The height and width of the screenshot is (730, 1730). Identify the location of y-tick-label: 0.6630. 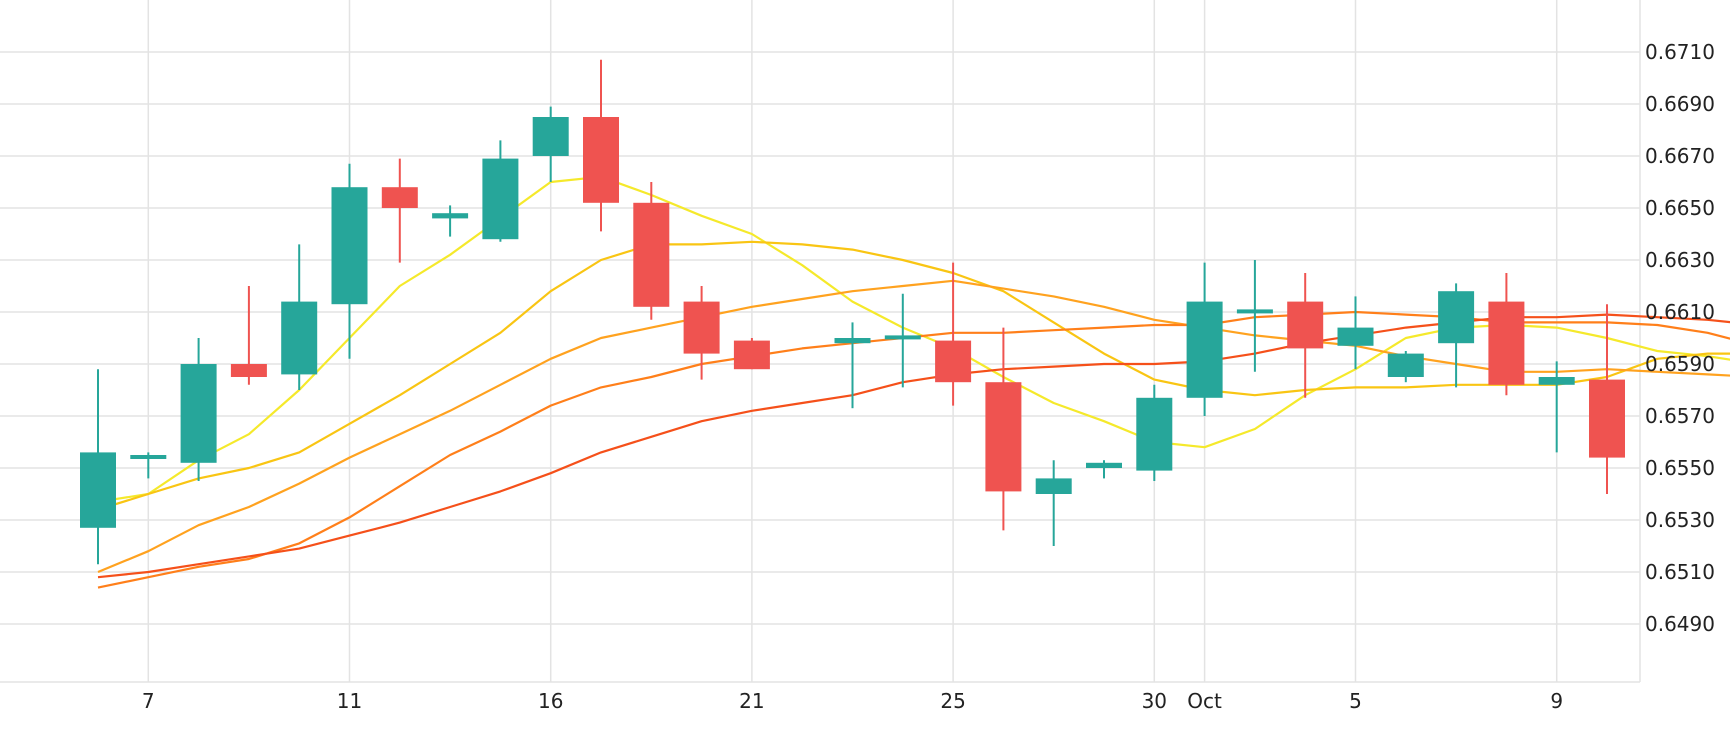
(1680, 260).